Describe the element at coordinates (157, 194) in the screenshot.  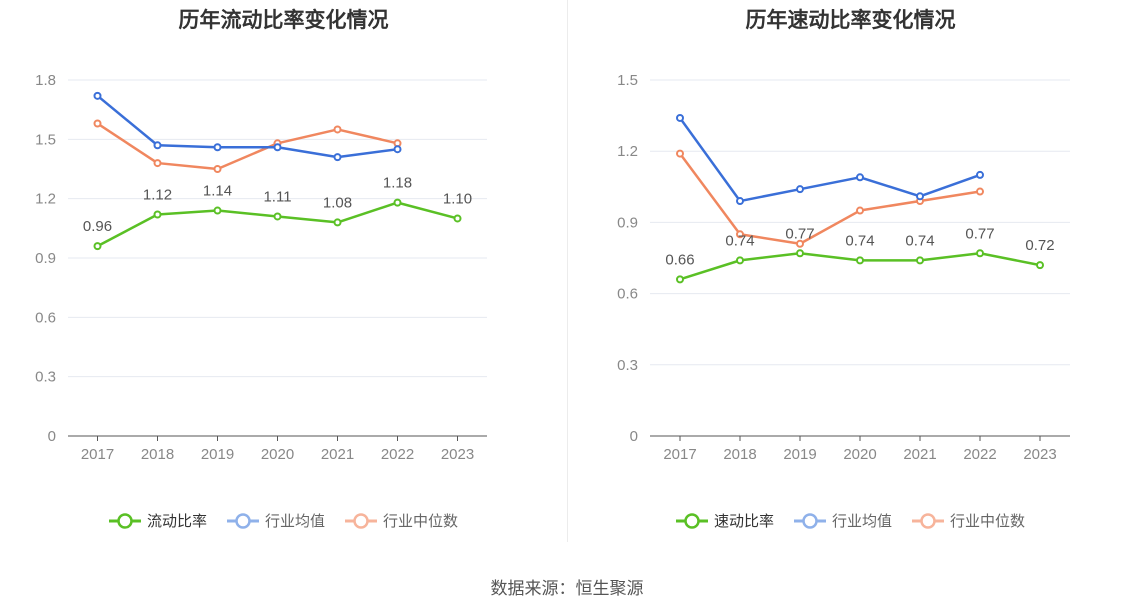
I see `data-label: 1.12` at that location.